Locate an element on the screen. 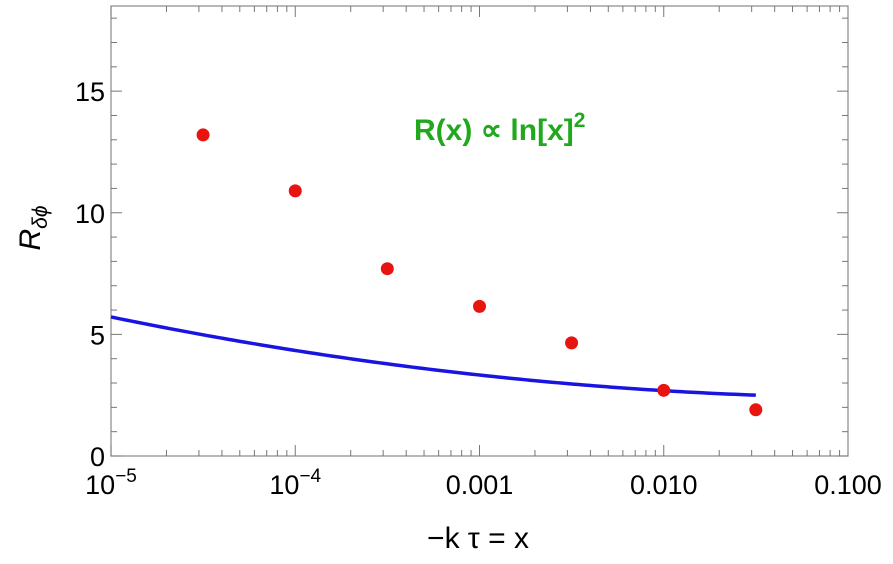 Image resolution: width=893 pixels, height=564 pixels. y-tick-label: 5 is located at coordinates (97, 335).